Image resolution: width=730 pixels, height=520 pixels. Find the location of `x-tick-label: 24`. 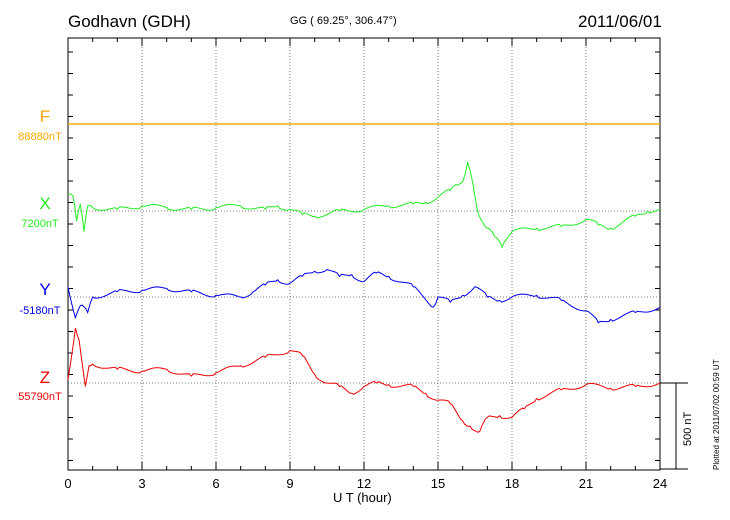

x-tick-label: 24 is located at coordinates (660, 483).